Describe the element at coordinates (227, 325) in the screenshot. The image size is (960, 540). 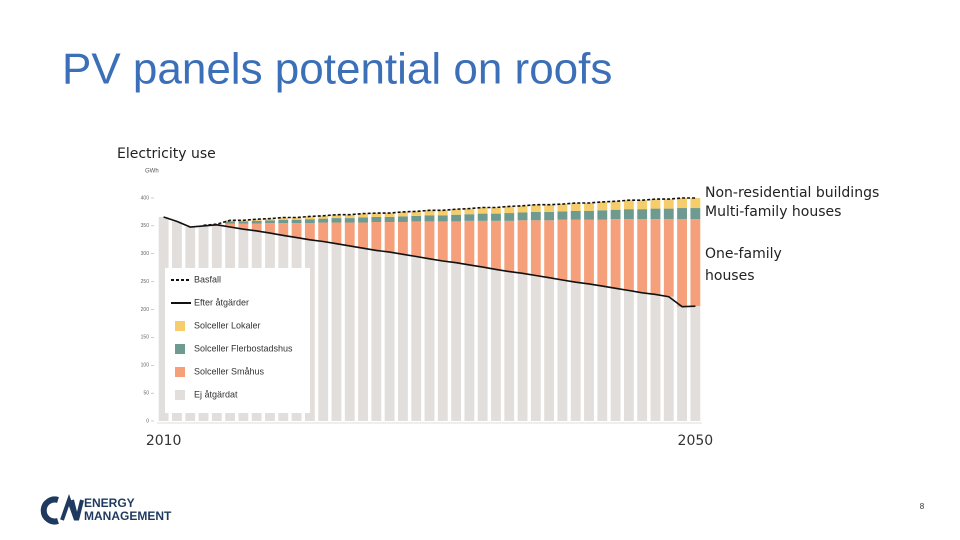
I see `legend-label: Solceller Lokaler` at that location.